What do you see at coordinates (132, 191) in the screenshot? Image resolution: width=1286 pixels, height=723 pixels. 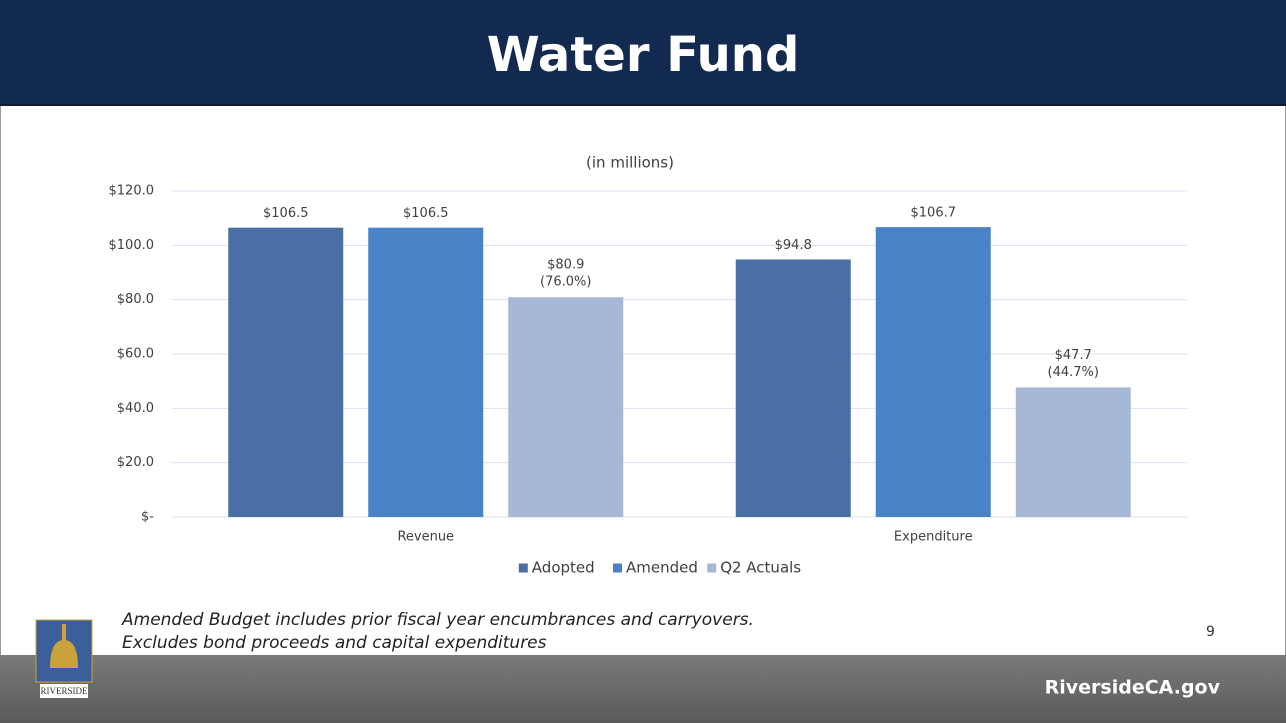 I see `y-tick-label: $120.0` at bounding box center [132, 191].